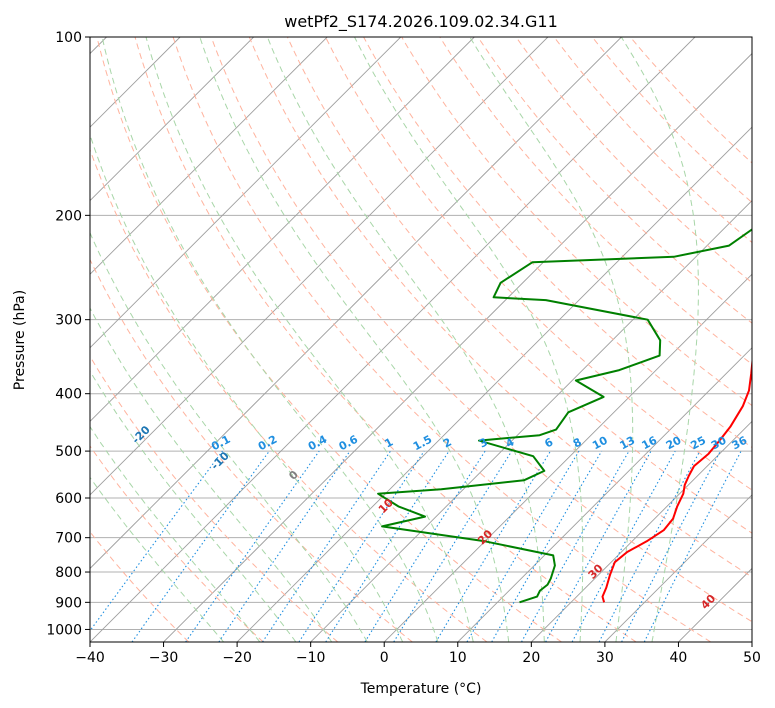  I want to click on x-tick-label: −20, so click(237, 658).